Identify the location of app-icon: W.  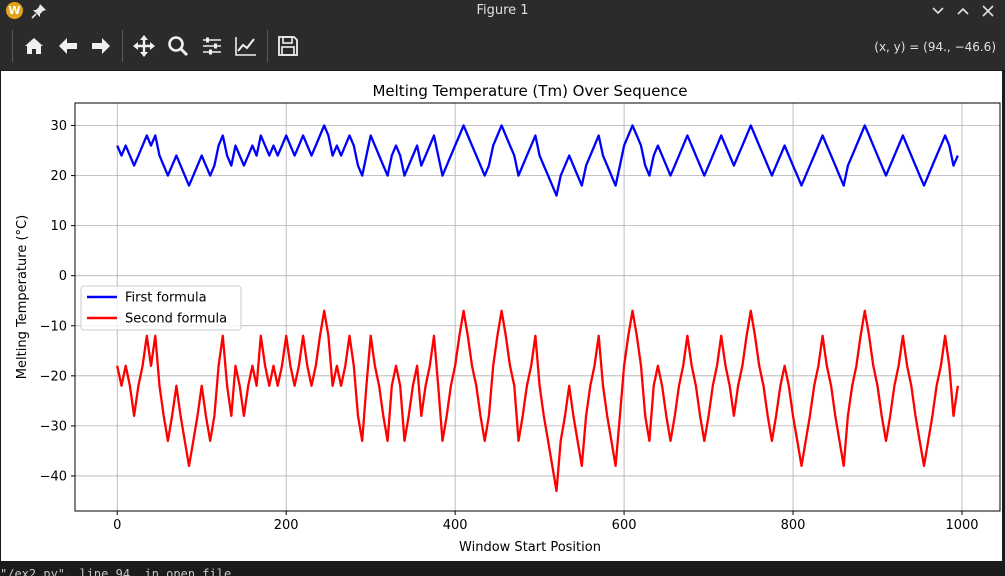
(14, 10).